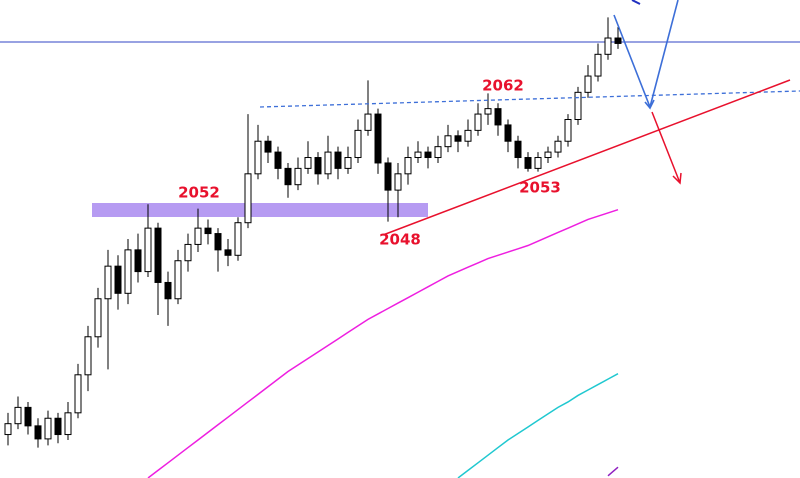 This screenshot has height=478, width=800. I want to click on annotation: 2062, so click(503, 86).